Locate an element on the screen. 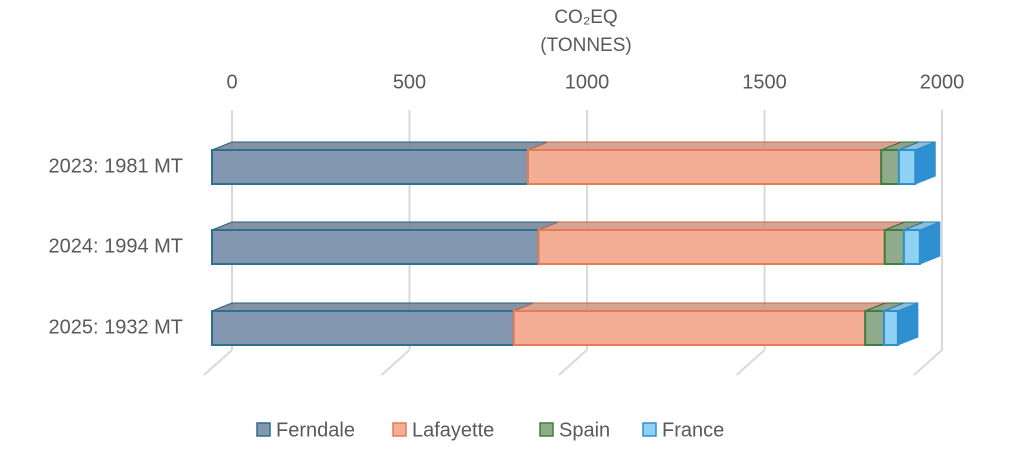  legend-label: Lafayette is located at coordinates (453, 430).